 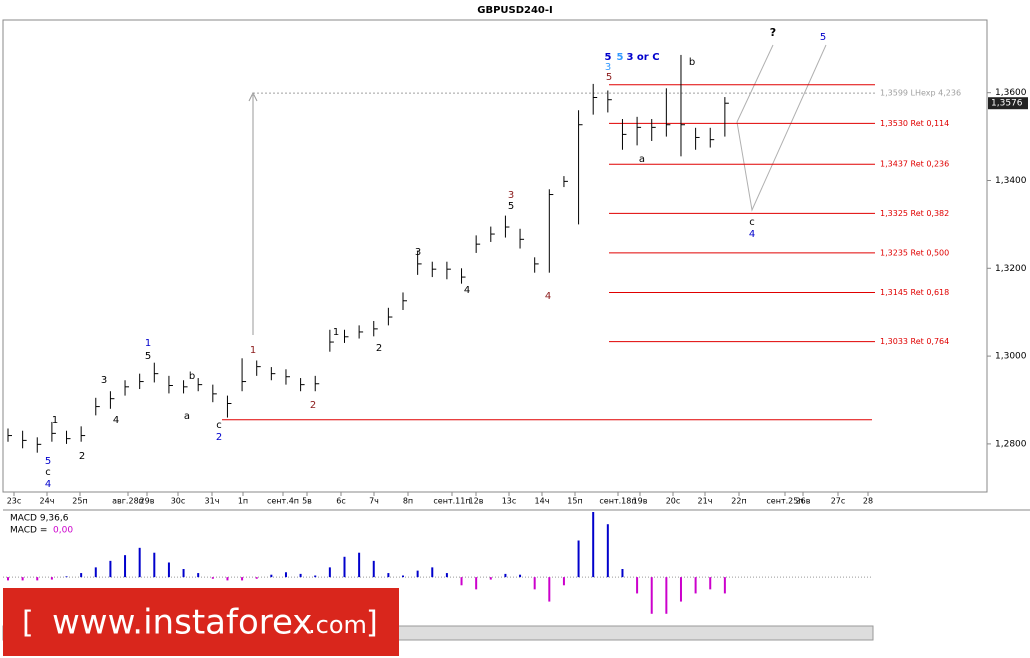 I want to click on x-tick-label: 30с, so click(x=178, y=501).